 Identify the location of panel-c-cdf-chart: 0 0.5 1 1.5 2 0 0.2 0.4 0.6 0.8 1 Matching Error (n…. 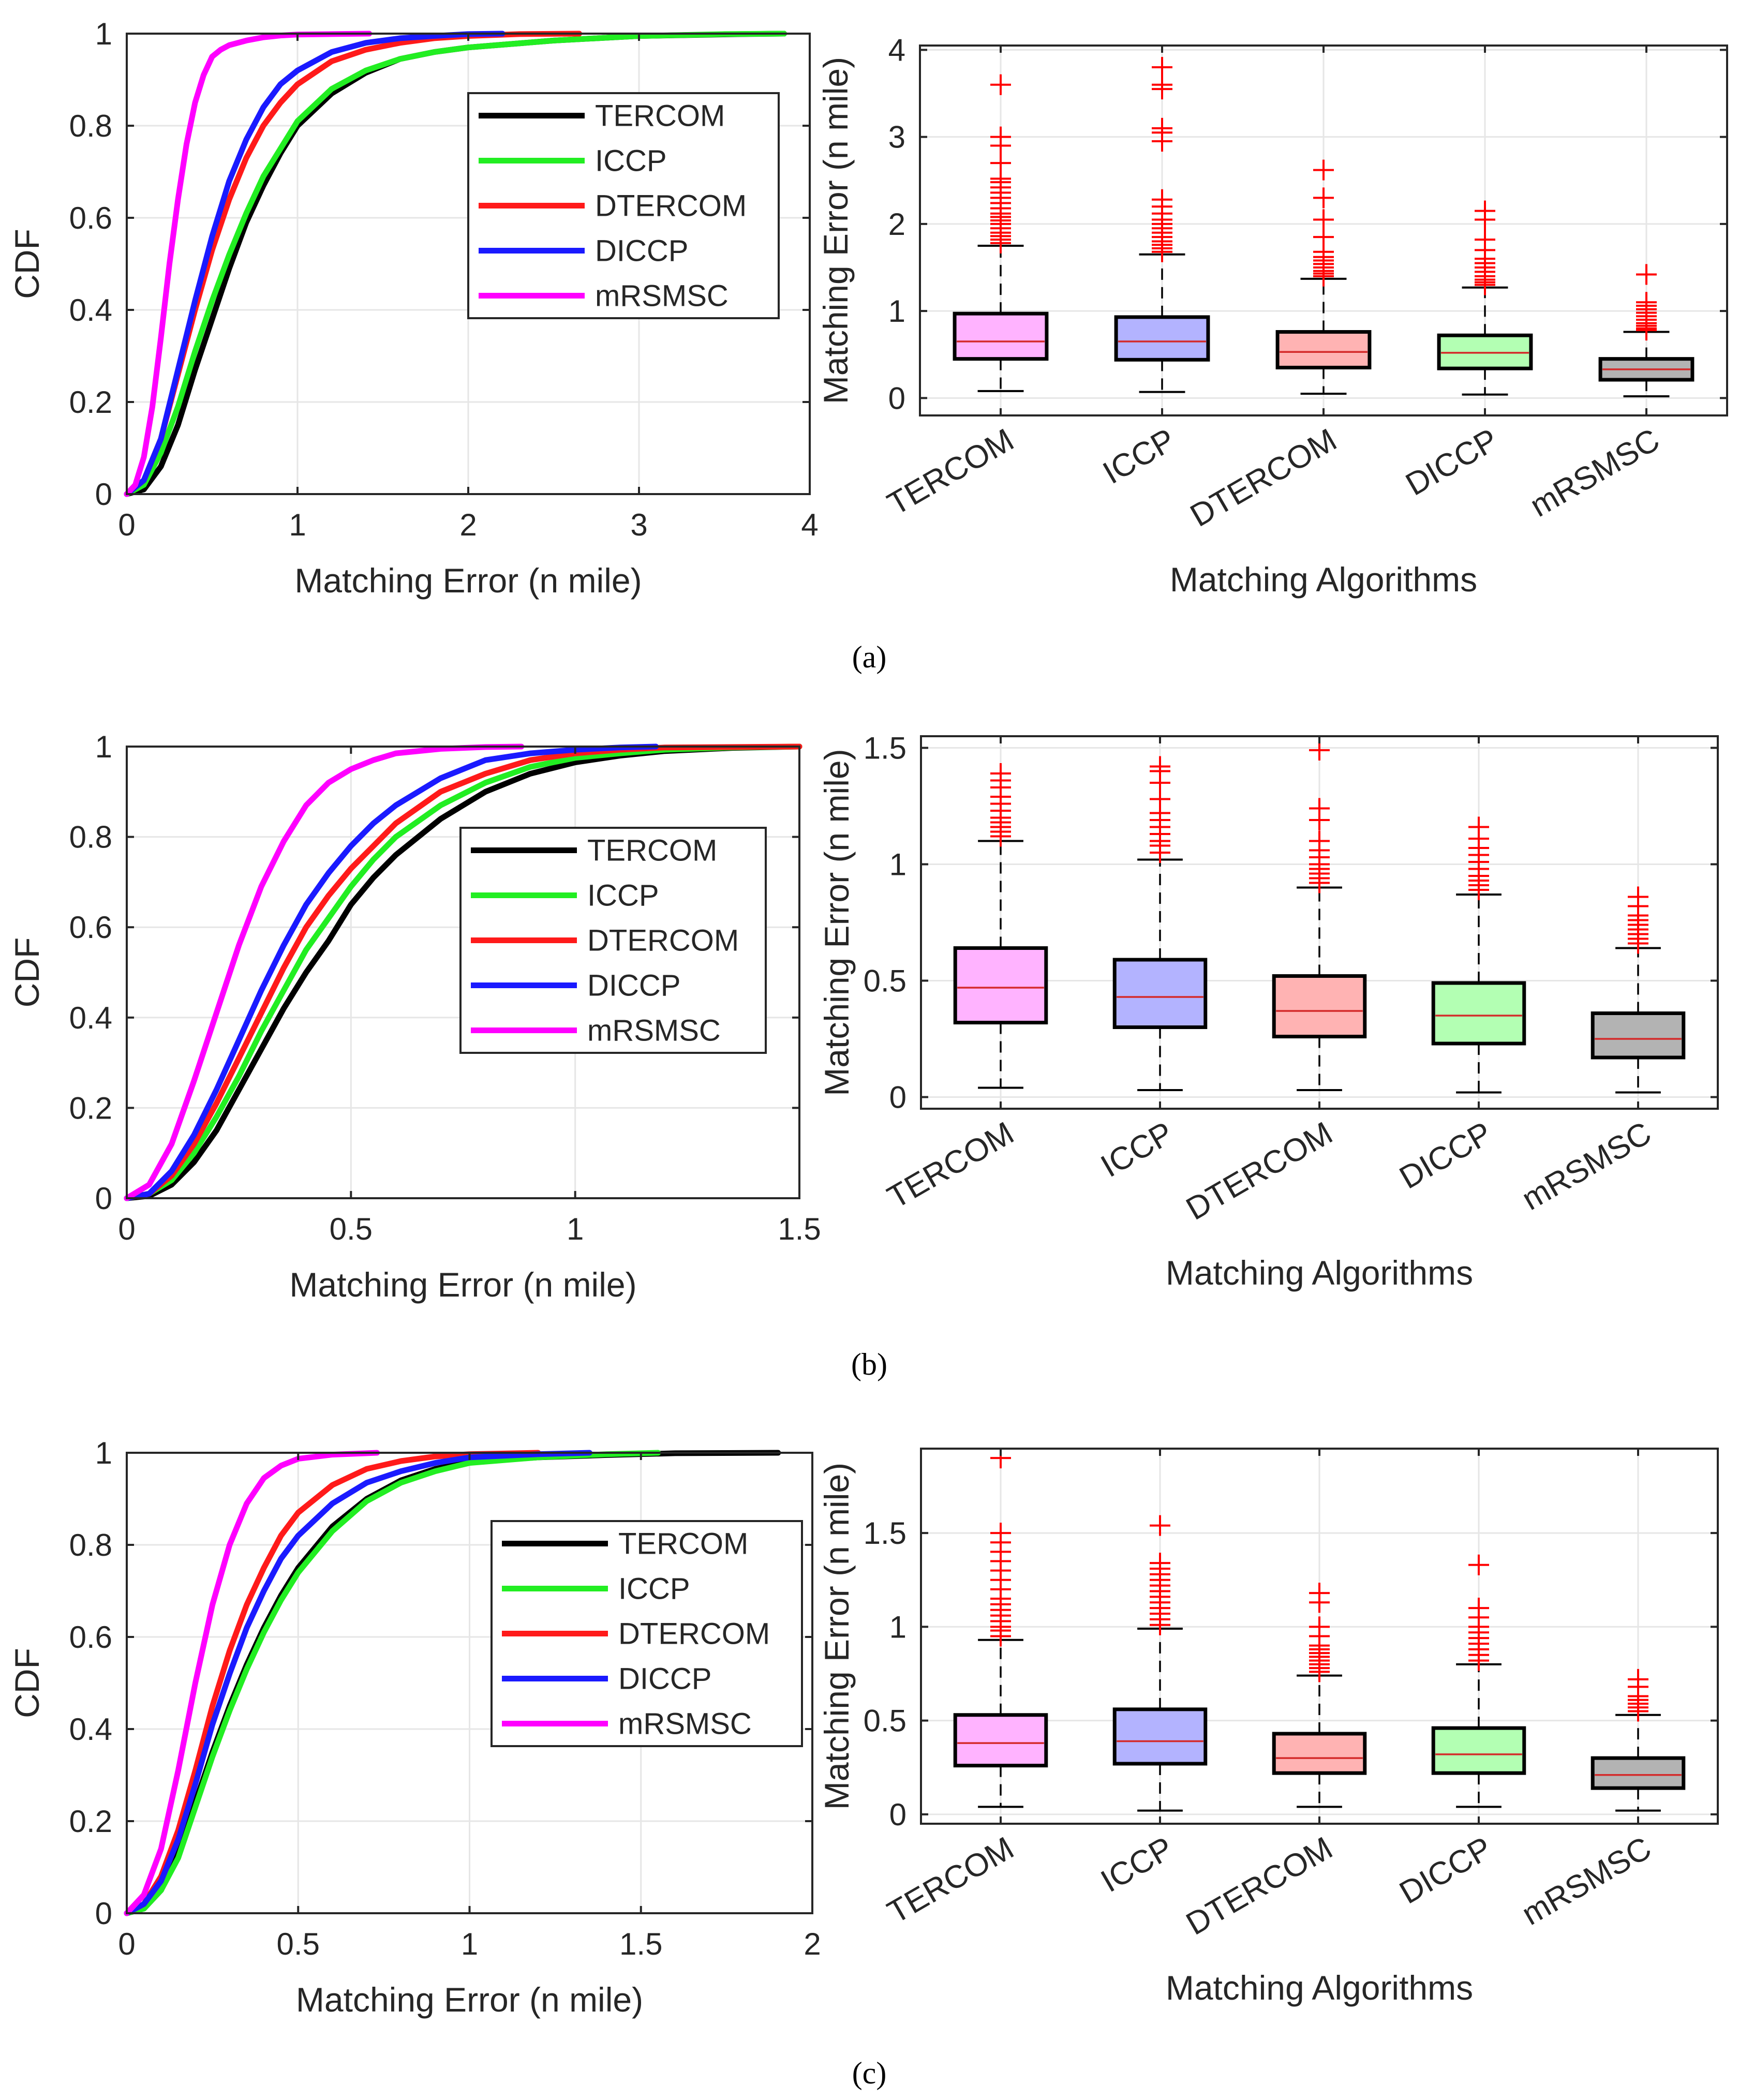
(414, 1727).